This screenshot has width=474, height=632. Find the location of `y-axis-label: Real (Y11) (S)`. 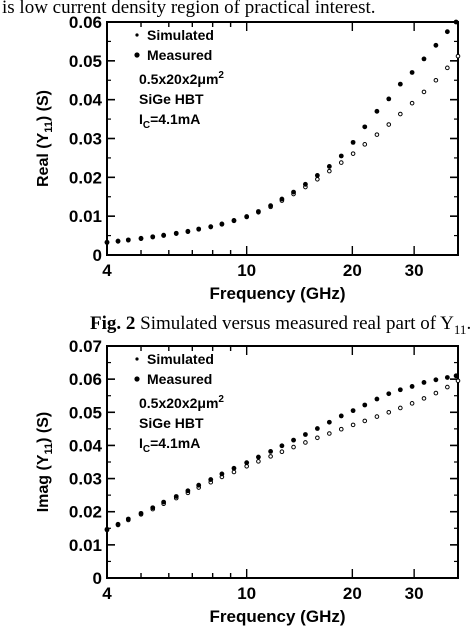

y-axis-label: Real (Y11) (S) is located at coordinates (45, 138).